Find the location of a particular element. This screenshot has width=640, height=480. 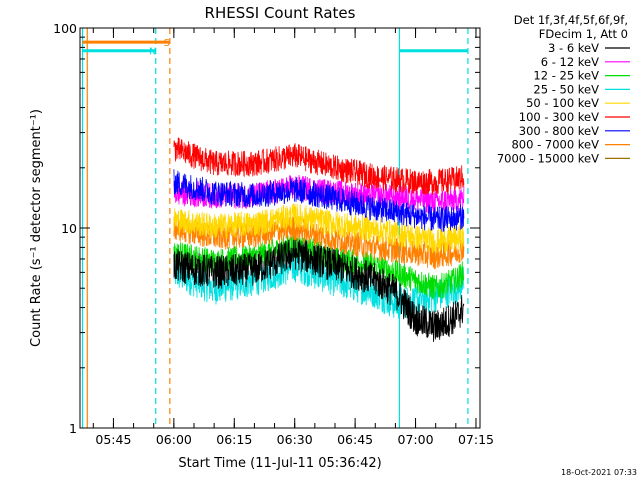

legend-entry-label: 7000 - 15000 keV is located at coordinates (548, 158).